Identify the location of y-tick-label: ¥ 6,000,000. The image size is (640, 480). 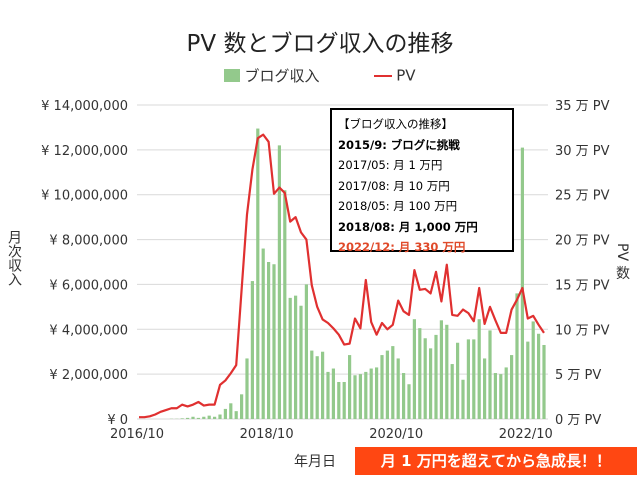
(88, 285).